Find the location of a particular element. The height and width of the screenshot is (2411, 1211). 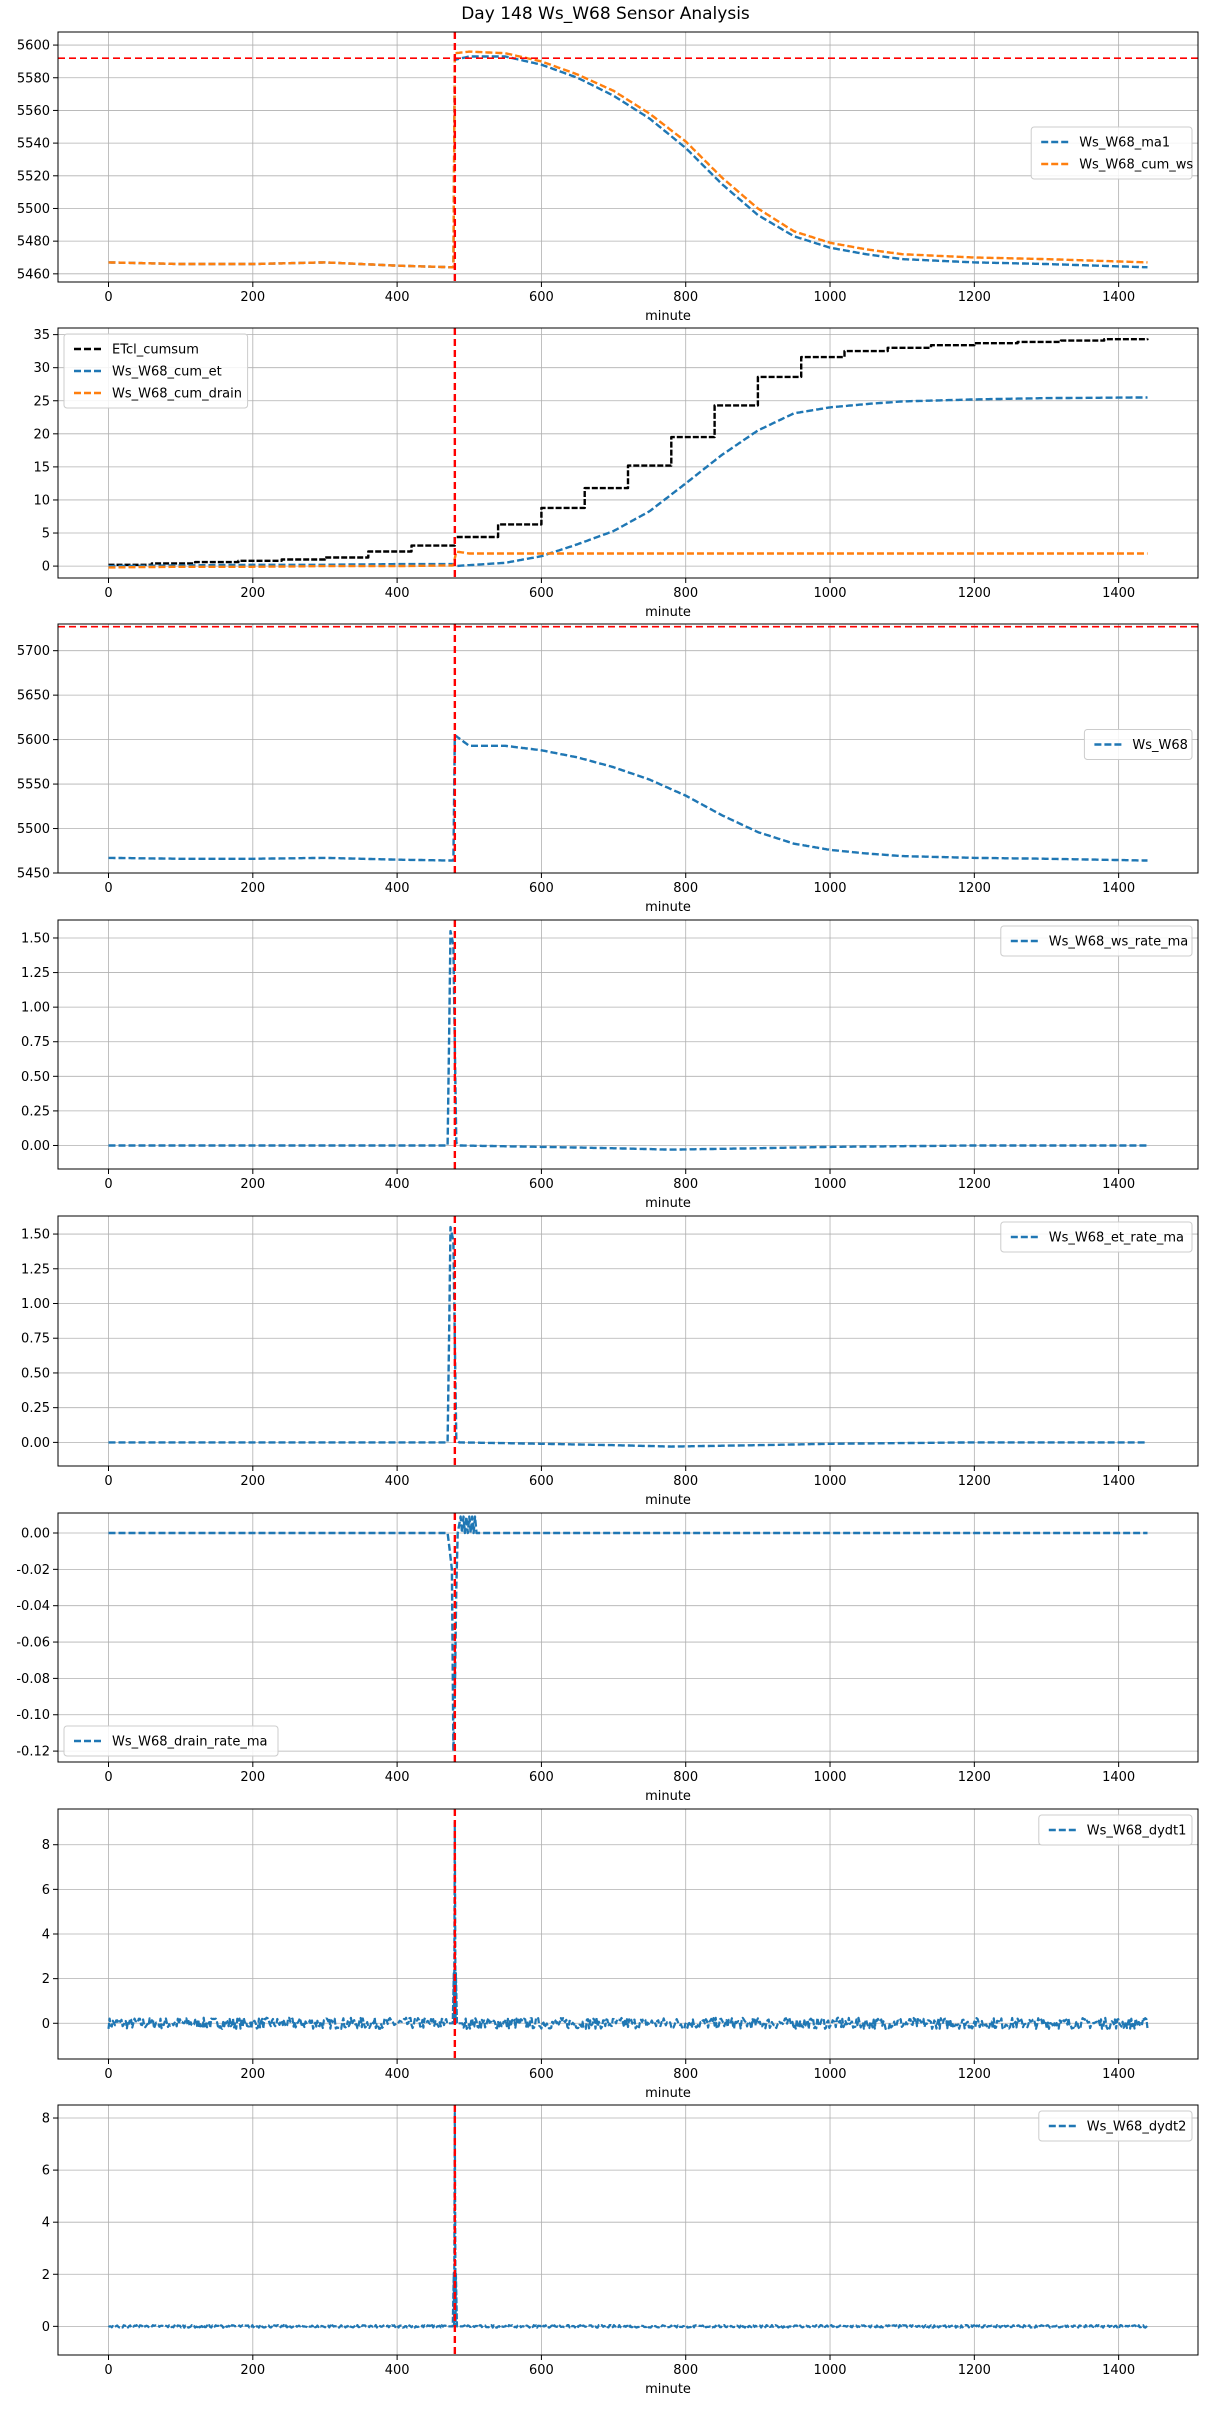

series-line-Ws_W68_dydt1 is located at coordinates (628, 1925).